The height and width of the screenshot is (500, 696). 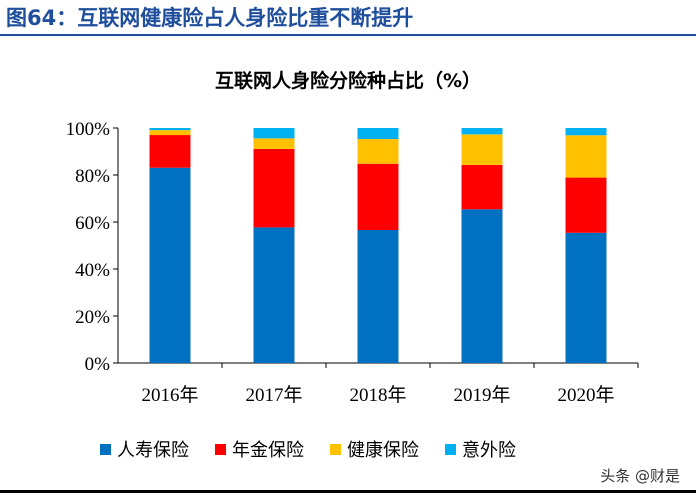 I want to click on legend-item: 人寿保险, so click(x=144, y=449).